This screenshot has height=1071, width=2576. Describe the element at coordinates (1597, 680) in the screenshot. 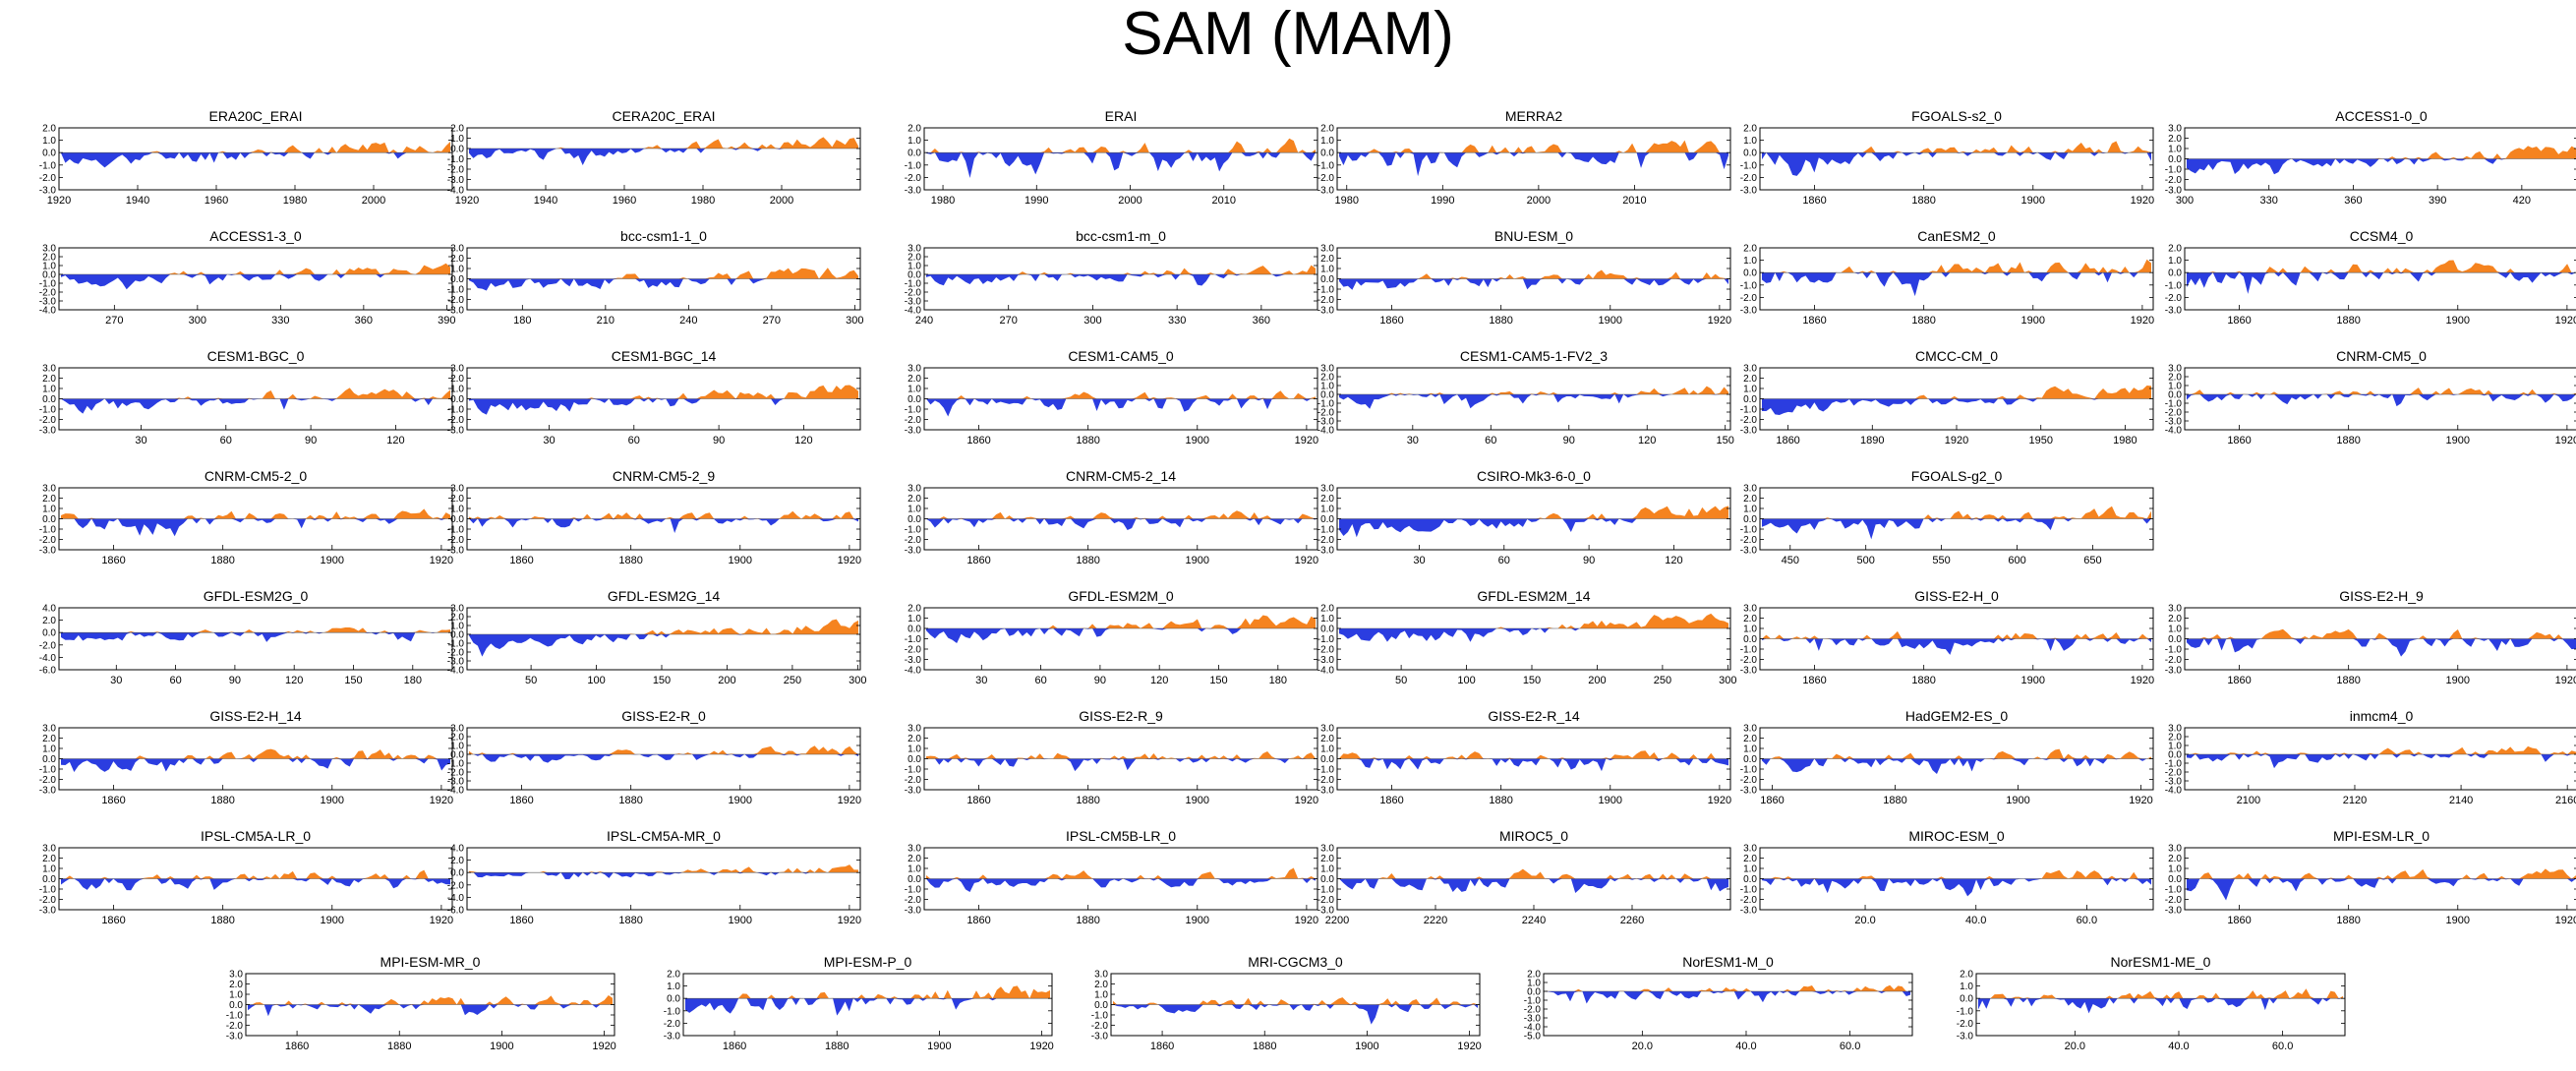

I see `x-tick-label: 200` at that location.